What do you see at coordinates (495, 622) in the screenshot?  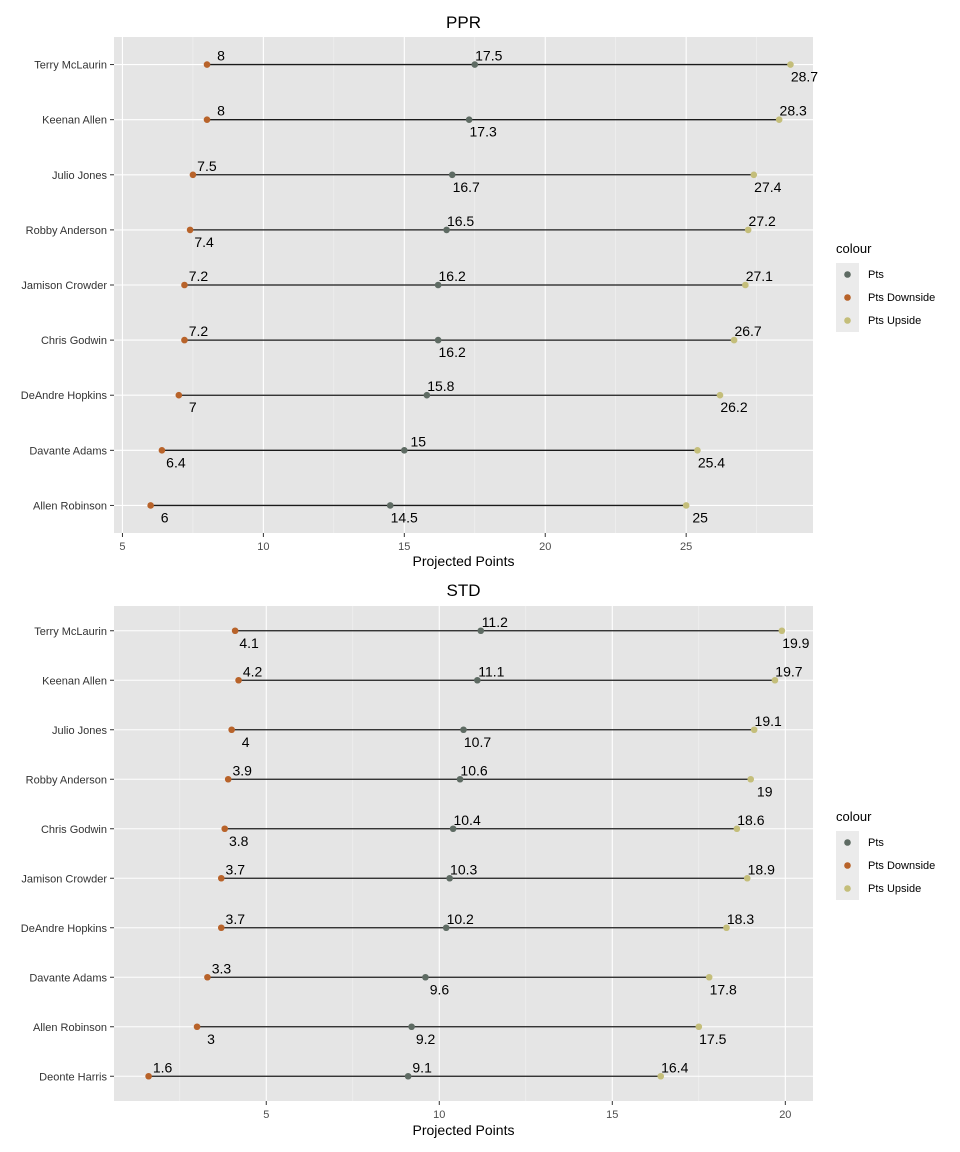 I see `data-label-pts: 11.2` at bounding box center [495, 622].